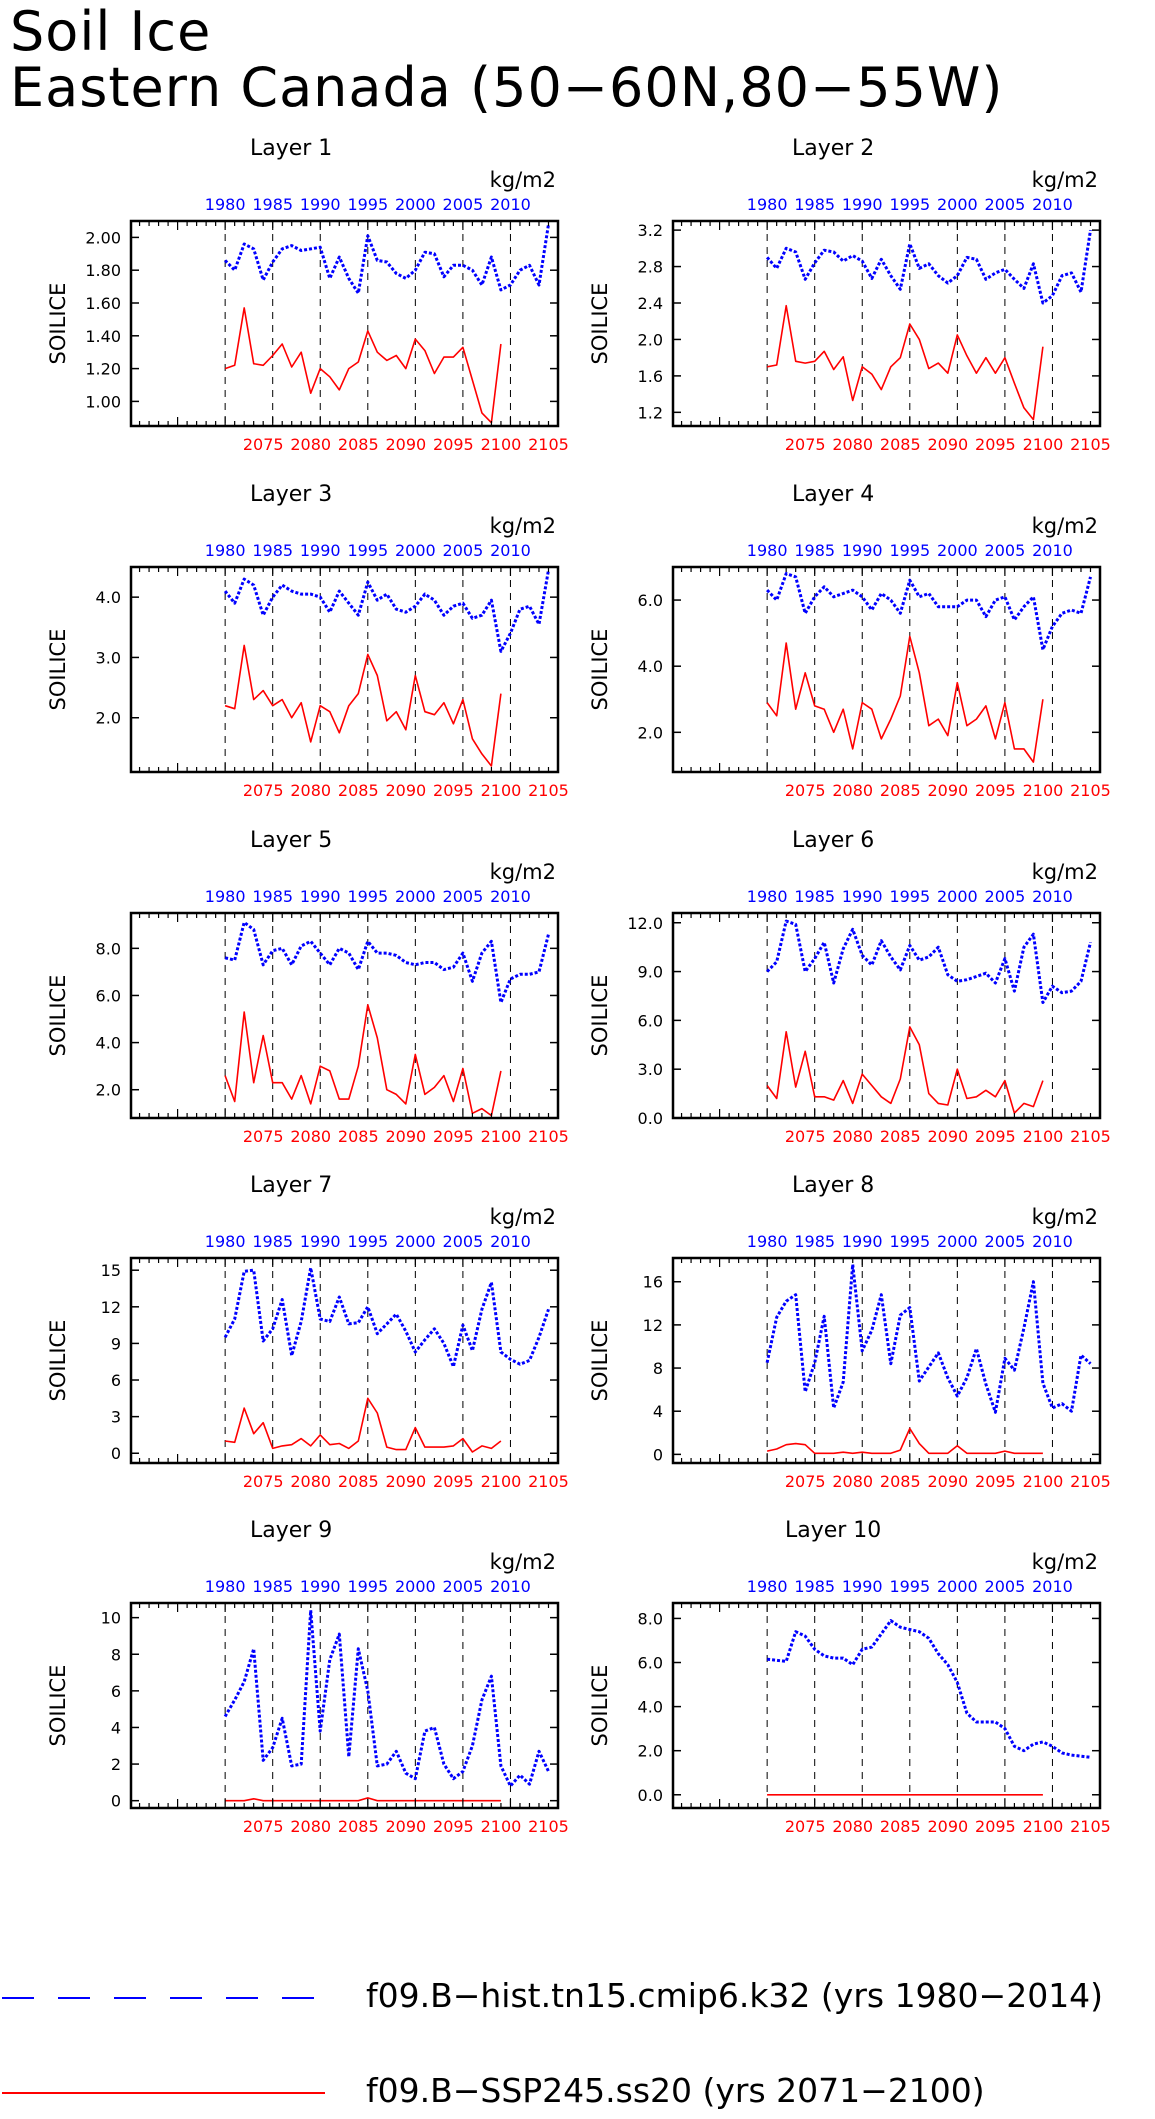  I want to click on y-tick-label: 6, so click(116, 1691).